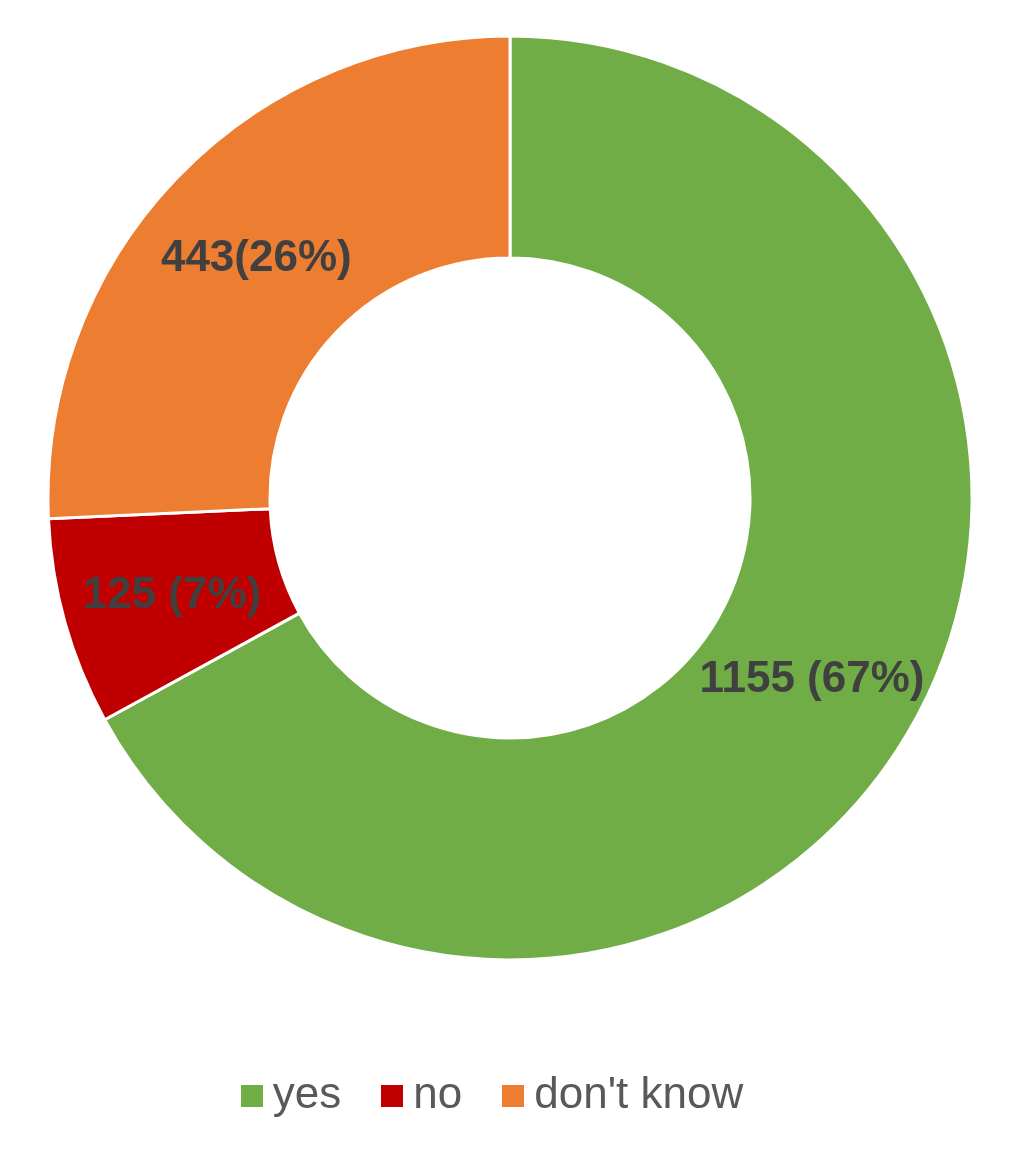 This screenshot has height=1172, width=1024. What do you see at coordinates (307, 1092) in the screenshot?
I see `legend-label: yes` at bounding box center [307, 1092].